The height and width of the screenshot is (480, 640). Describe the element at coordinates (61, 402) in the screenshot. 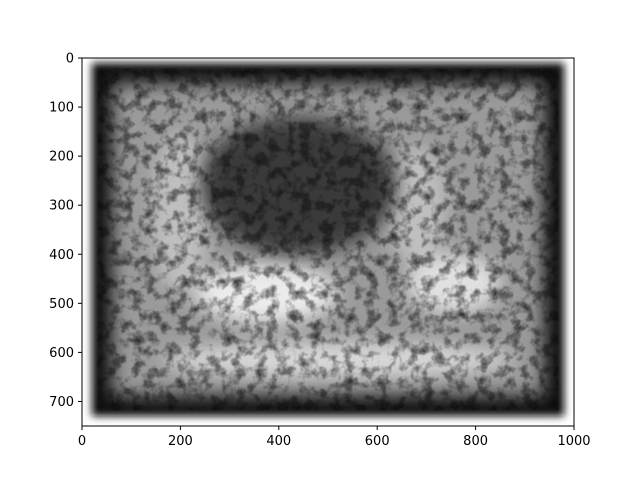

I see `y-tick-label: 700` at that location.